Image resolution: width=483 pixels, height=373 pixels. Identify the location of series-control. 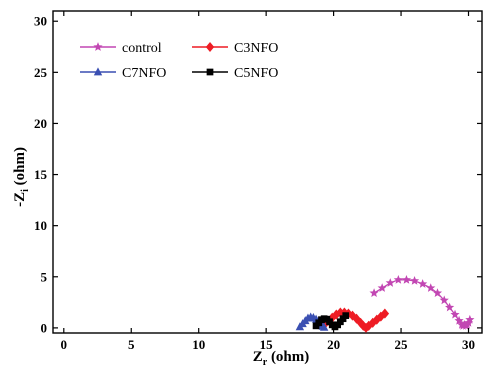
(422, 302).